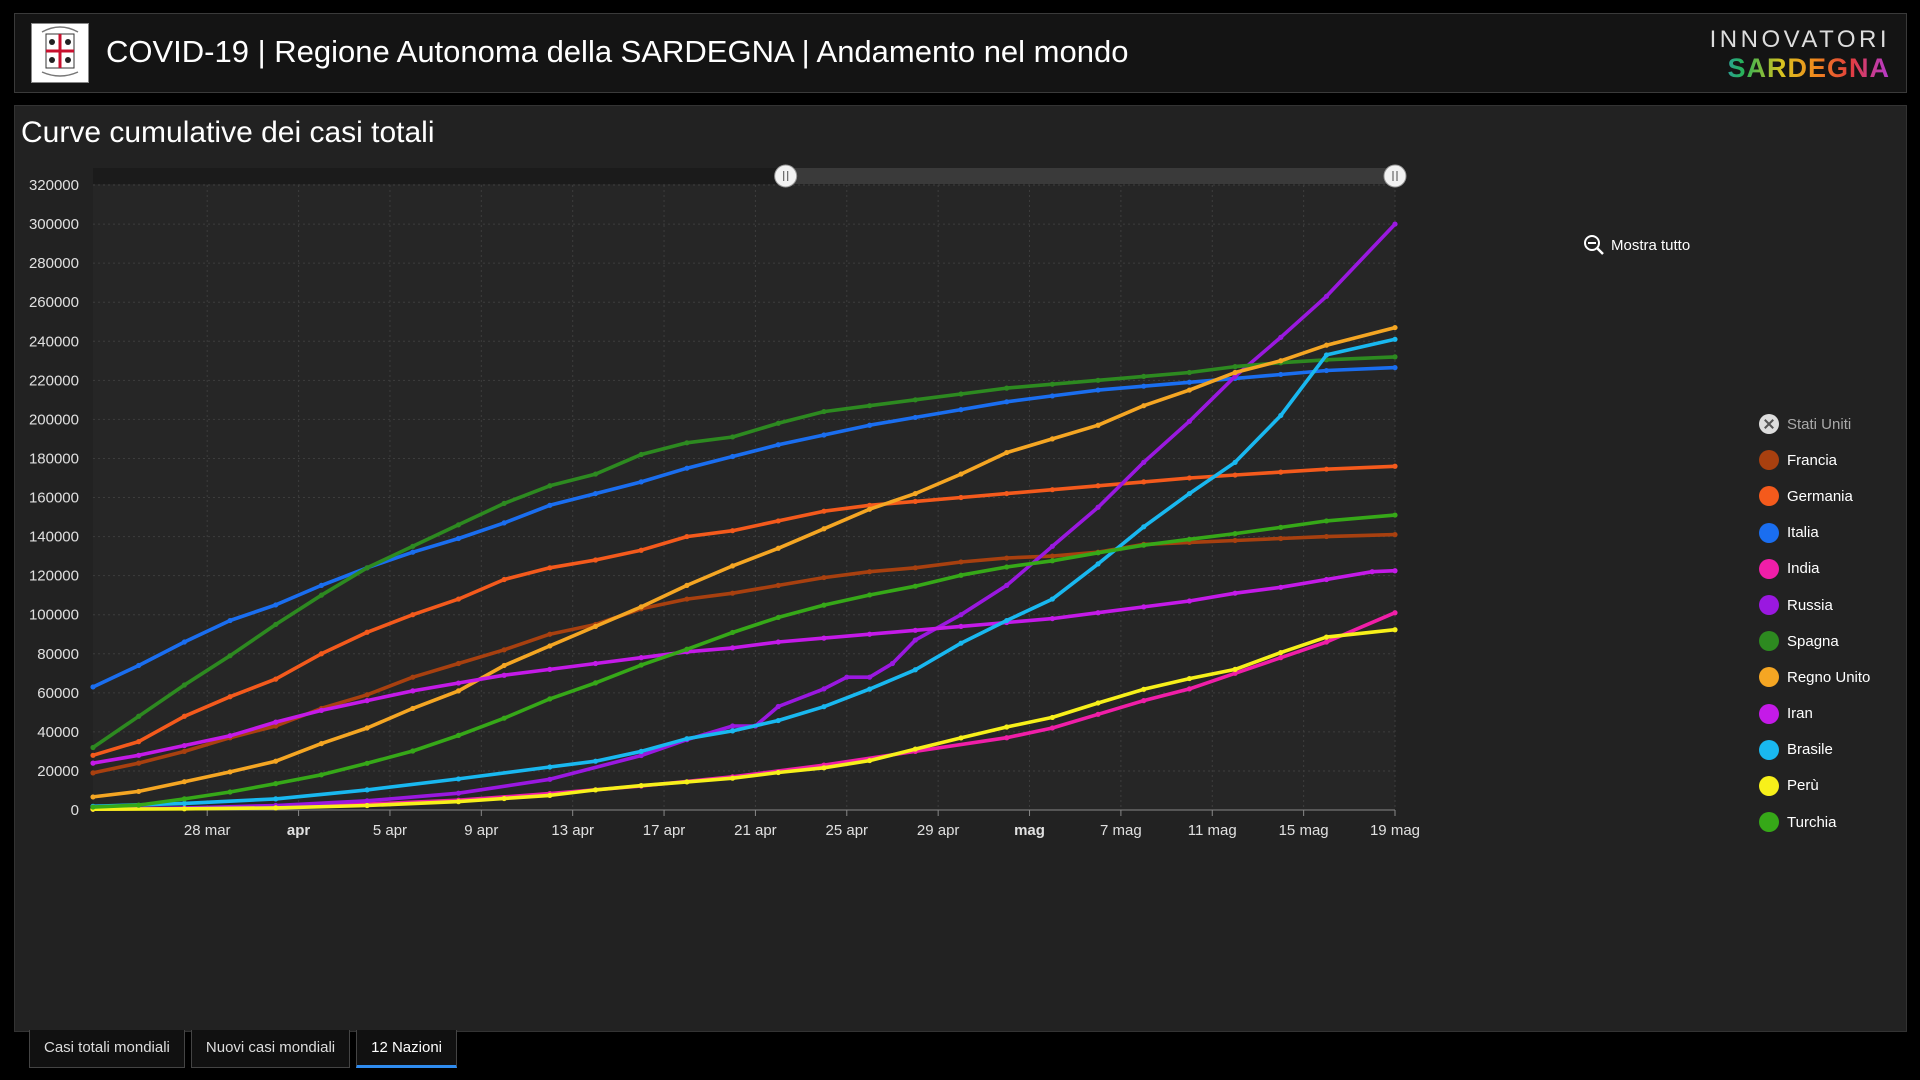  What do you see at coordinates (1814, 677) in the screenshot?
I see `legend-item-regno-unito: Regno Unito` at bounding box center [1814, 677].